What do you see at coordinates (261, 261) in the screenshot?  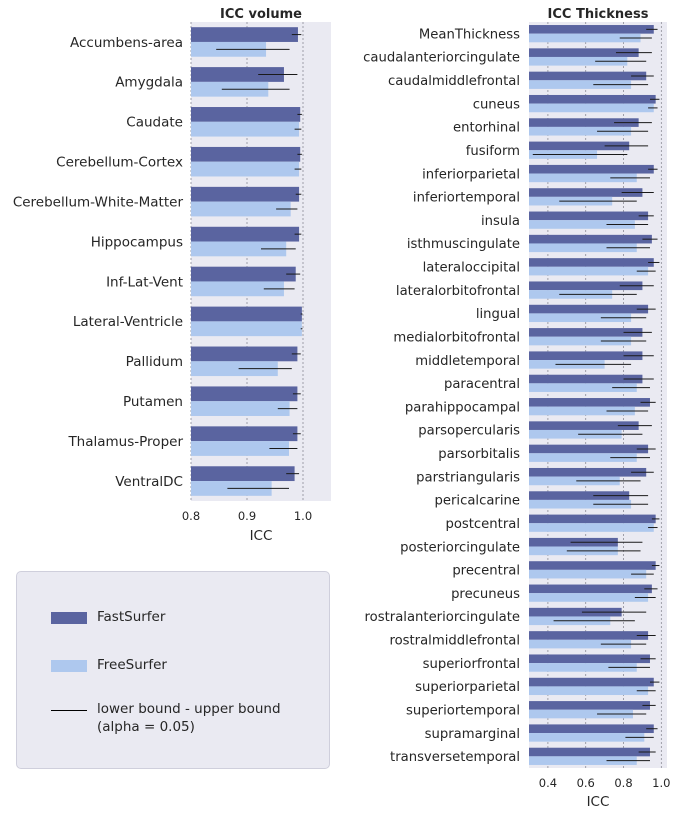 I see `plot-area-volume` at bounding box center [261, 261].